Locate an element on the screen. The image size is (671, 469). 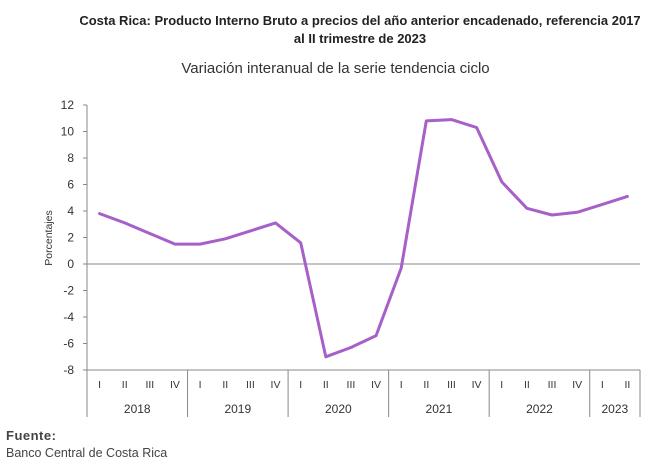
y-tick-label: -6 is located at coordinates (68, 344).